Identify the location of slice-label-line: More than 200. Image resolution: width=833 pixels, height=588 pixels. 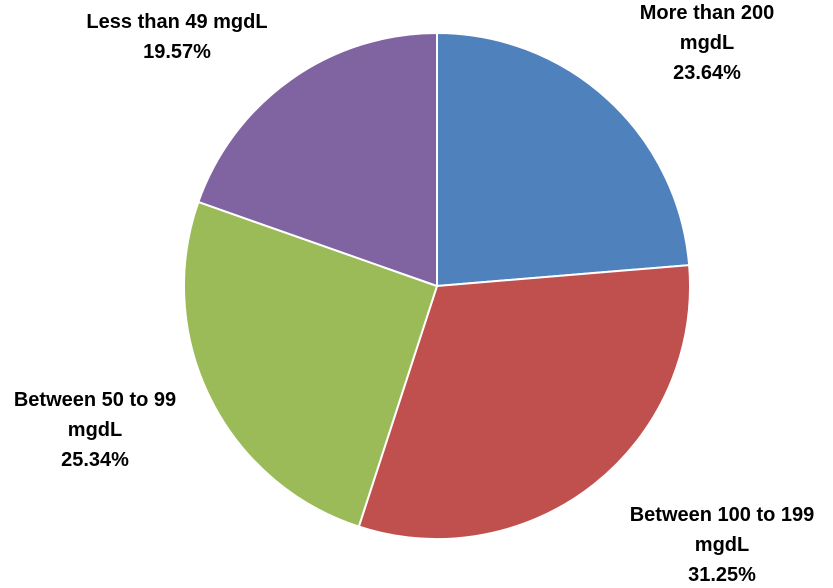
(707, 13).